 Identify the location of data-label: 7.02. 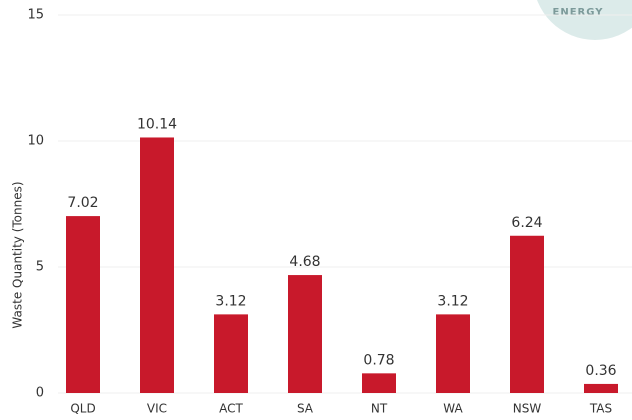
(82, 203).